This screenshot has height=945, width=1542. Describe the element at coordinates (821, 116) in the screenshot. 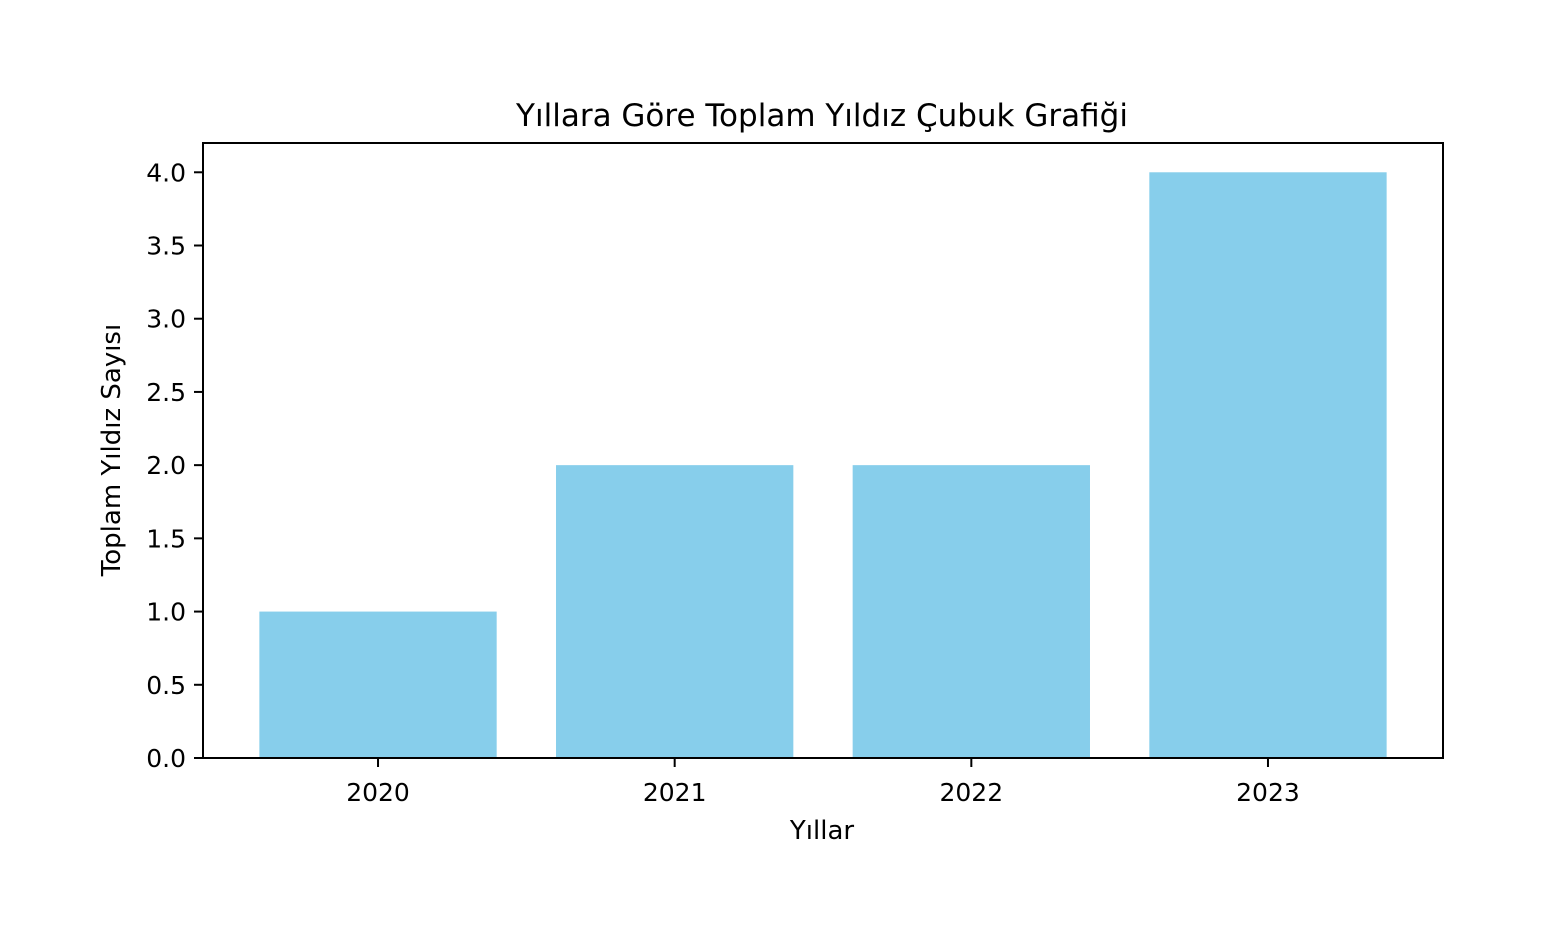

I see `chart-title: Yıllara Göre Toplam Yıldız Çubuk Grafiği` at that location.